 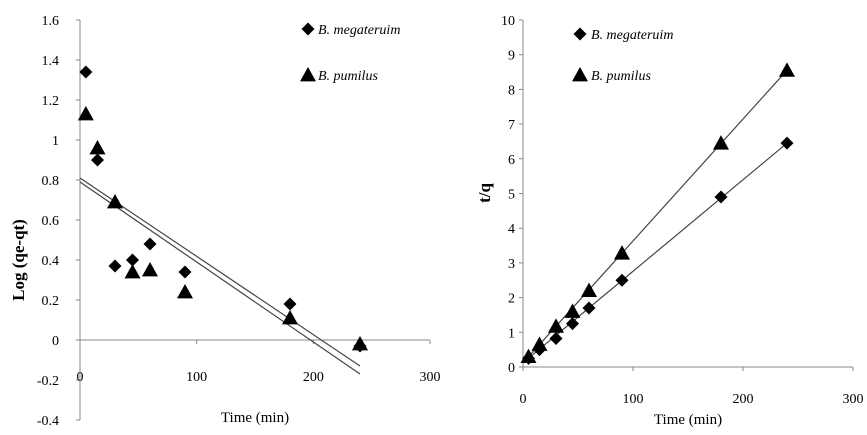 I want to click on left-y-tick-label: 0.8, so click(x=51, y=181).